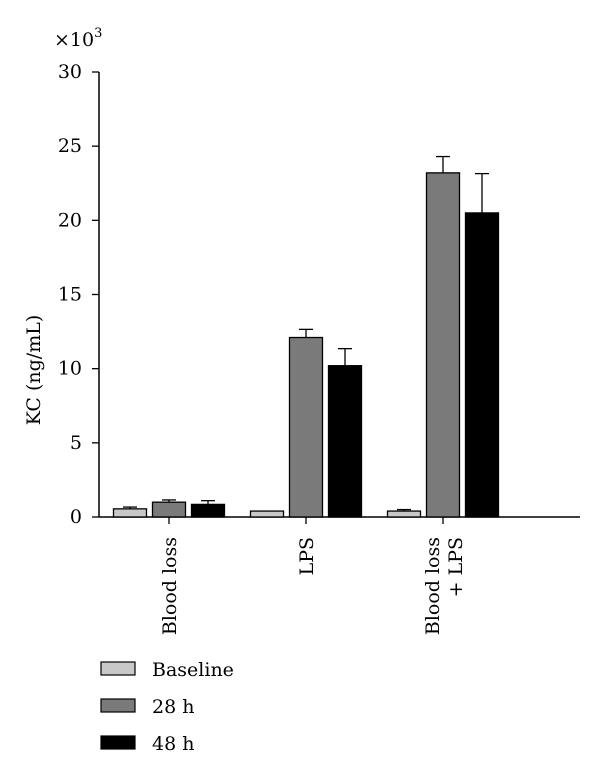  I want to click on legend: Baseline 28 h 48 h, so click(167, 707).